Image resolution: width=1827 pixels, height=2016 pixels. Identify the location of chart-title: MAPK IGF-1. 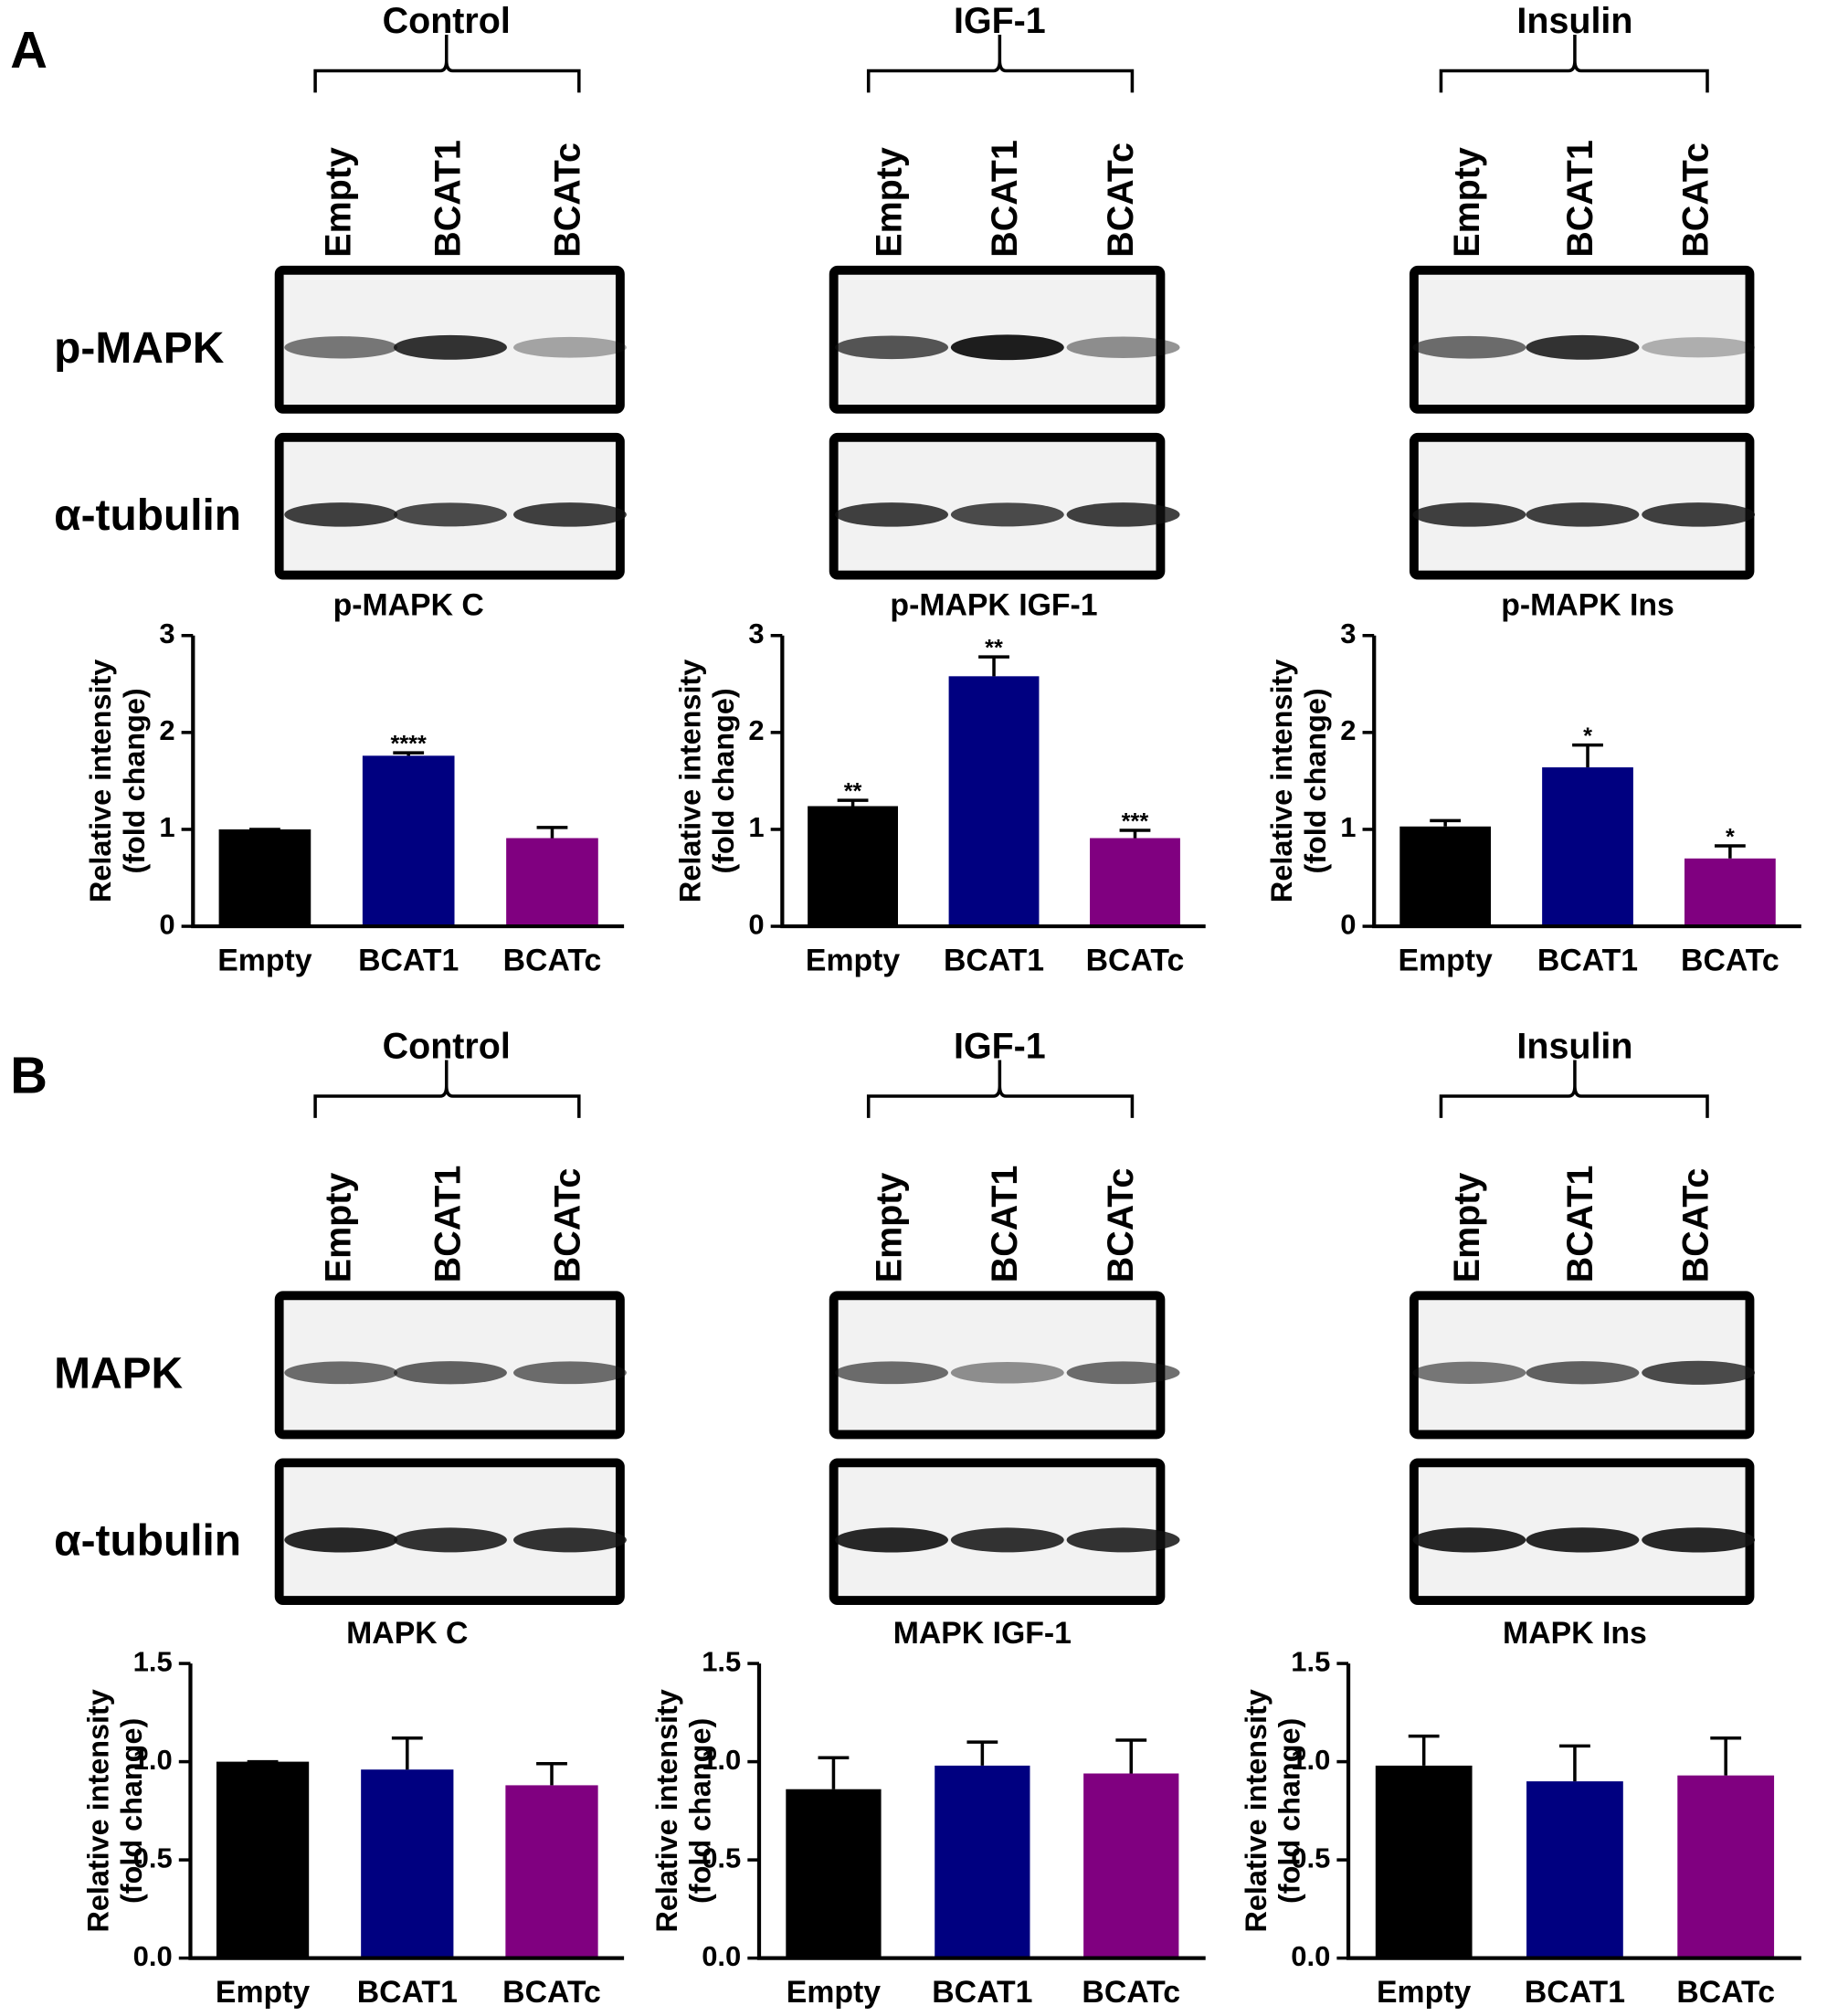
(982, 1634).